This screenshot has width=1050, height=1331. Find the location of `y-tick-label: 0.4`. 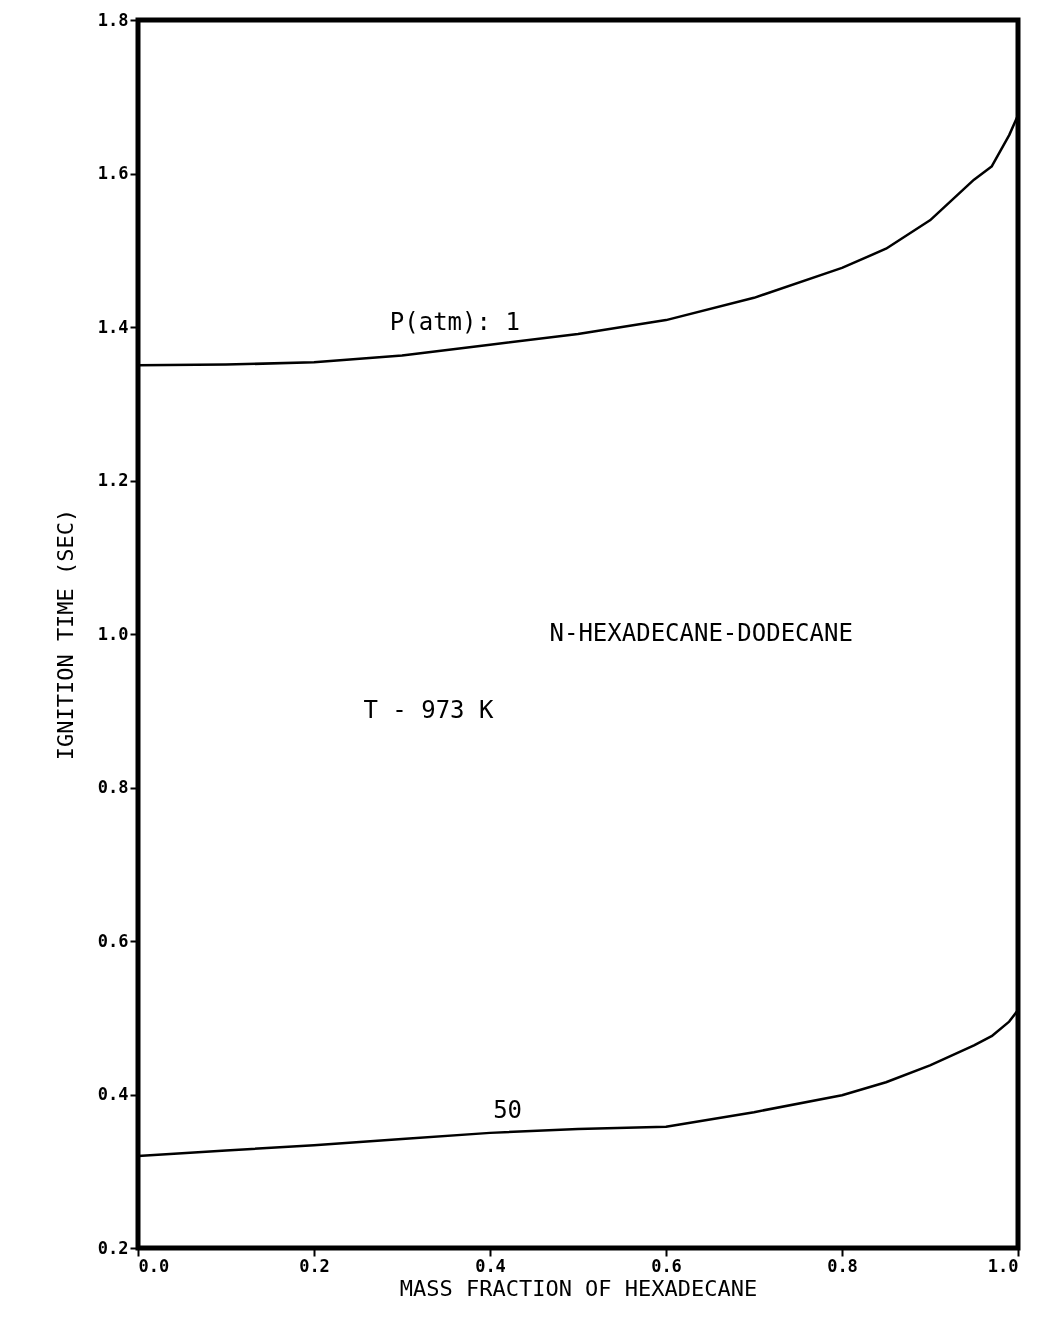

y-tick-label: 0.4 is located at coordinates (113, 1094).